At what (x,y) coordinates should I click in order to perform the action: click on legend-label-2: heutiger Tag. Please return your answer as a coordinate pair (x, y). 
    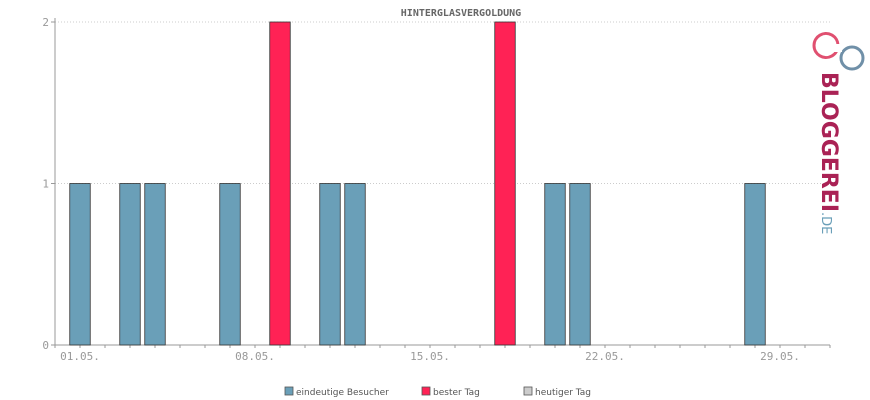
    Looking at the image, I should click on (563, 393).